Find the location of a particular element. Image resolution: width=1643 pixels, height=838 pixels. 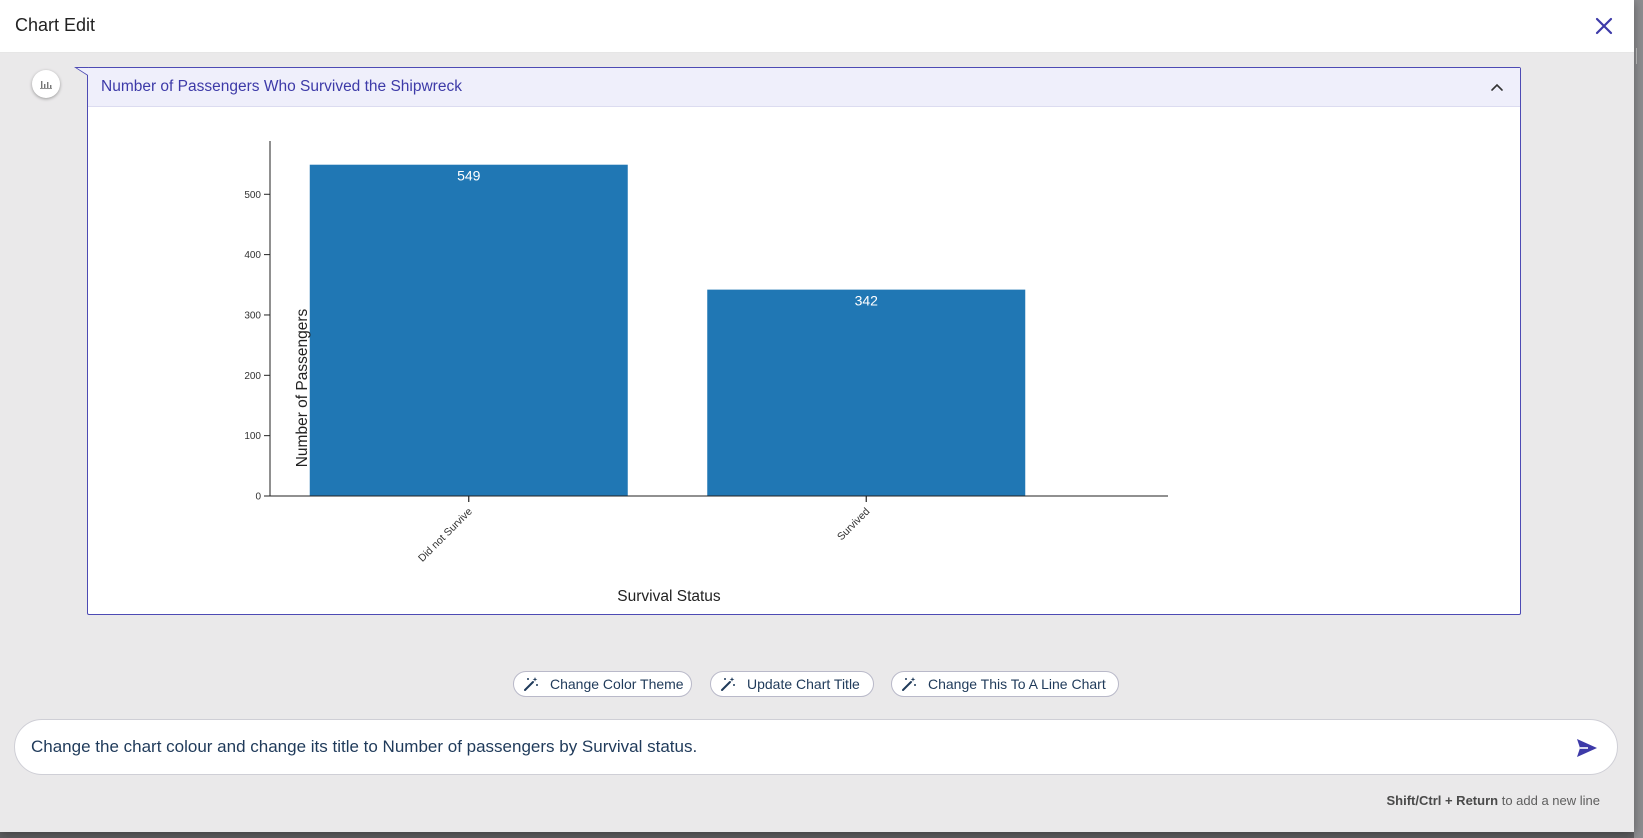

bar-value-label: 342 is located at coordinates (867, 301).